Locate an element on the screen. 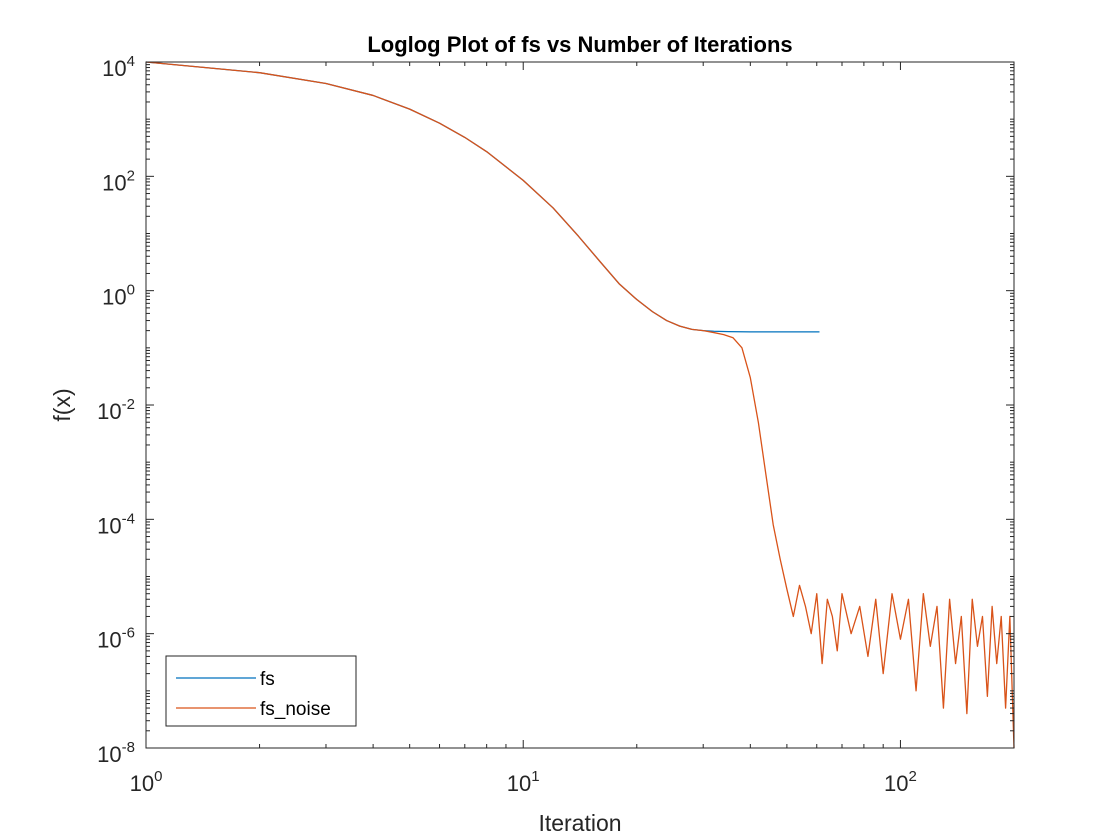 Image resolution: width=1120 pixels, height=840 pixels. y-tick-label: 10² is located at coordinates (118, 181).